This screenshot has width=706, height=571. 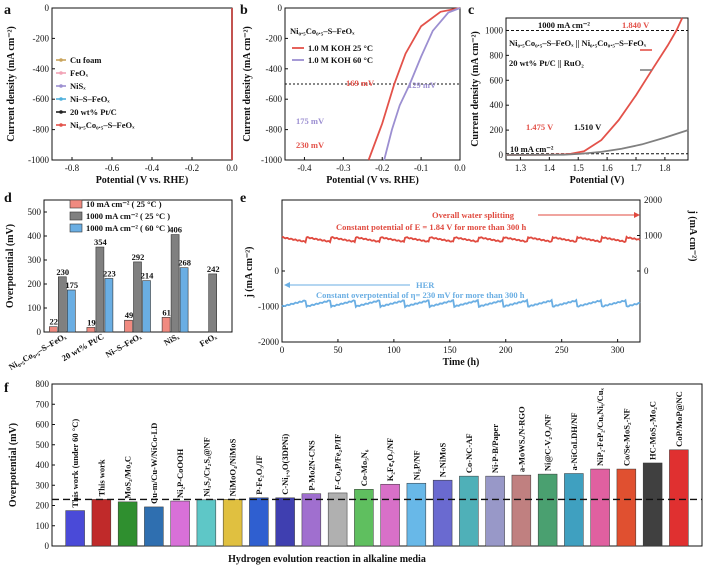 I want to click on y-tick-label: 1000, so click(x=494, y=30).